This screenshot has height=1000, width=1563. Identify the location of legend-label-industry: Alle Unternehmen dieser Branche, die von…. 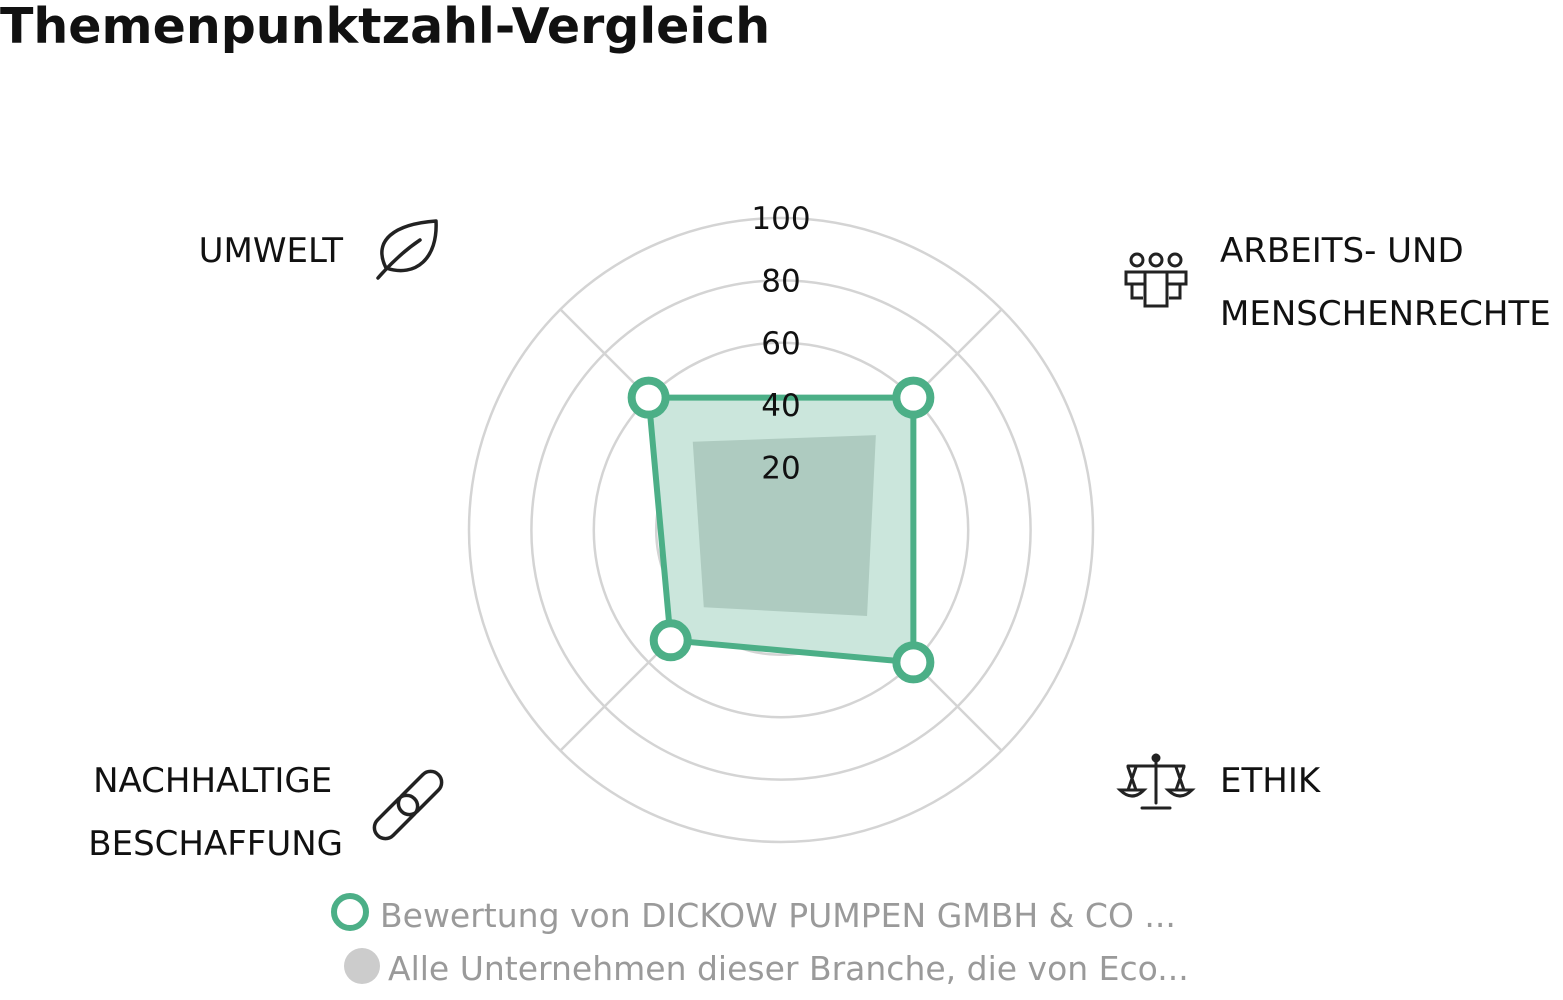
(788, 968).